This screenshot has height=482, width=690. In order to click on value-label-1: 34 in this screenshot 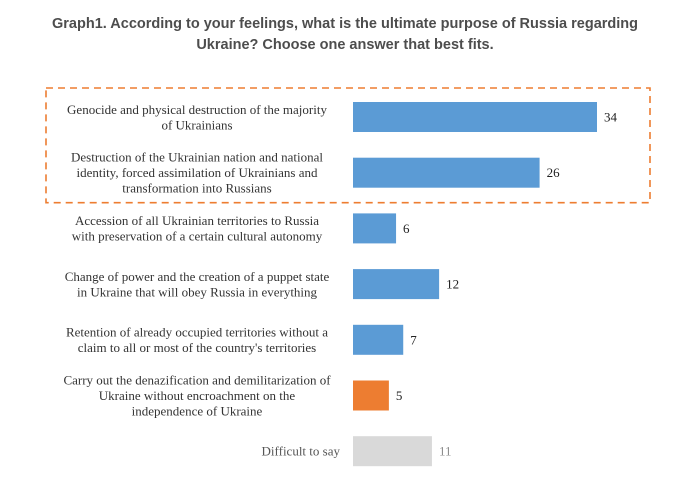, I will do `click(611, 117)`.